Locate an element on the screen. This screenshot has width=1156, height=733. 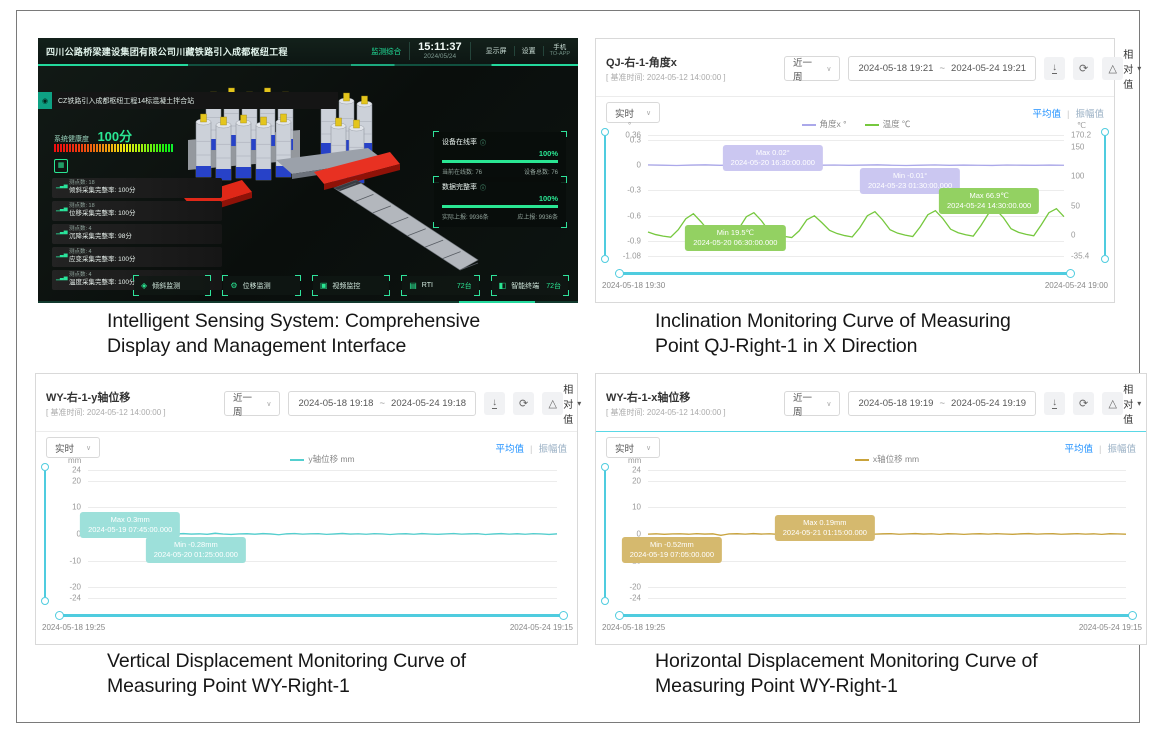
axis-tick-label: -20 is located at coordinates (635, 587).